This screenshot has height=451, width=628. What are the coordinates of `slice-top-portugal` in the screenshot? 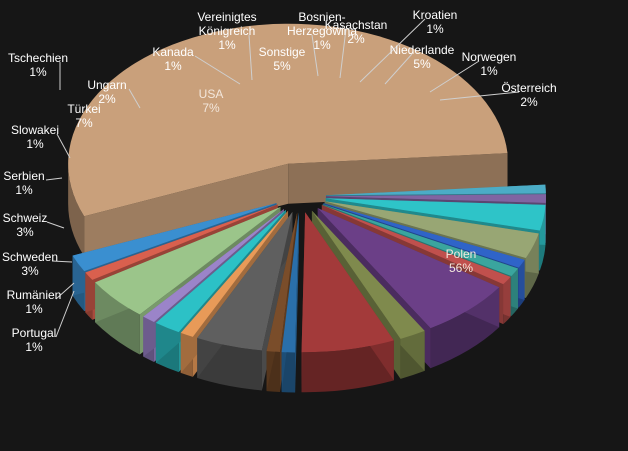 It's located at (435, 190).